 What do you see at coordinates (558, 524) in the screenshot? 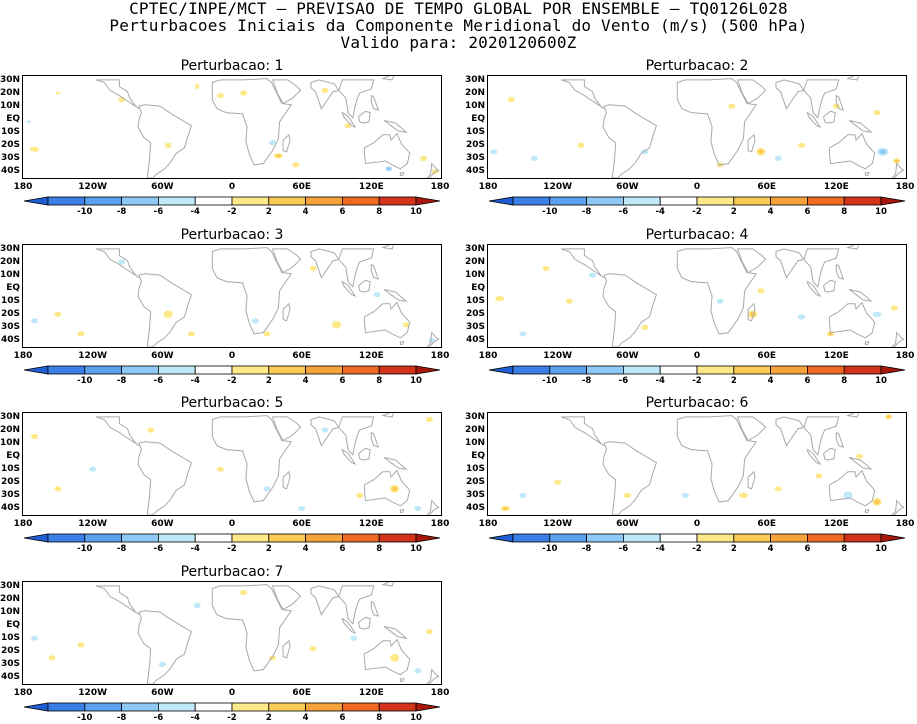
I see `lon-tick-label: 120W` at bounding box center [558, 524].